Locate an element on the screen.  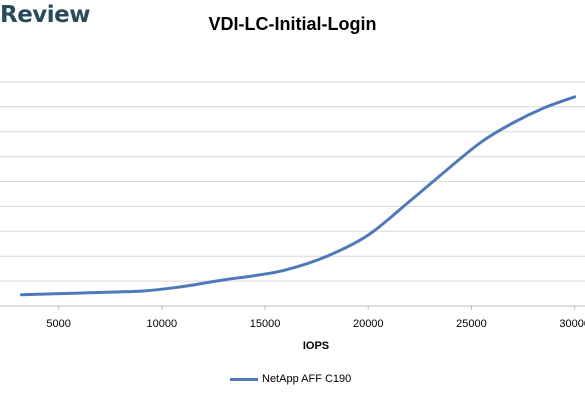
x-tick-label: 25000 is located at coordinates (471, 324).